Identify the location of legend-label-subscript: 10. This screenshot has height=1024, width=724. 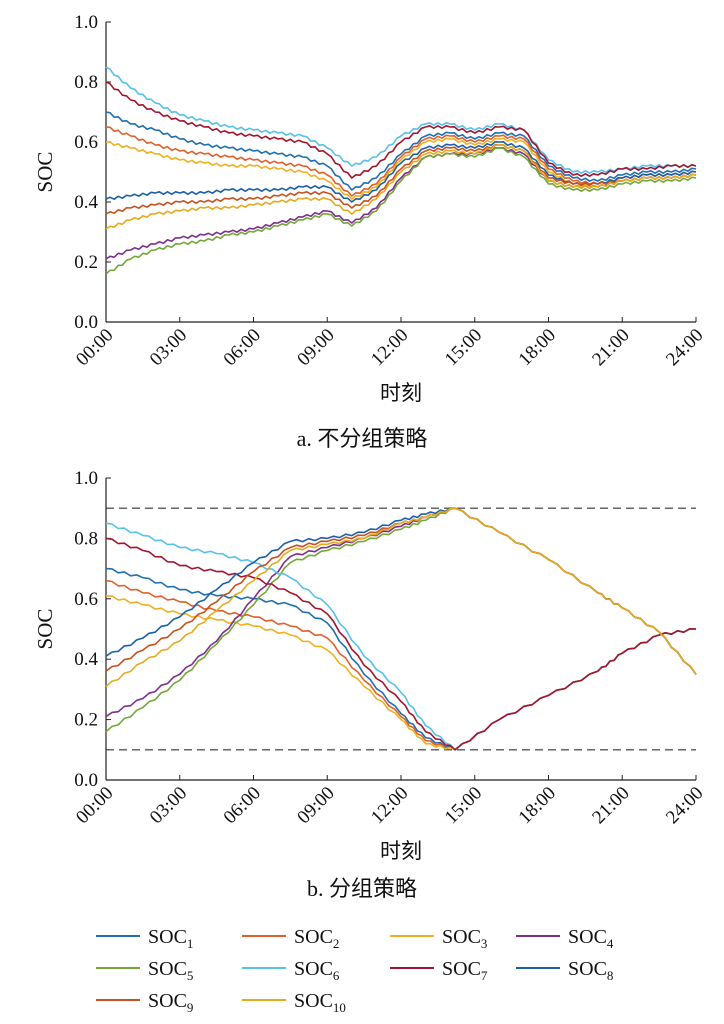
(339, 1007).